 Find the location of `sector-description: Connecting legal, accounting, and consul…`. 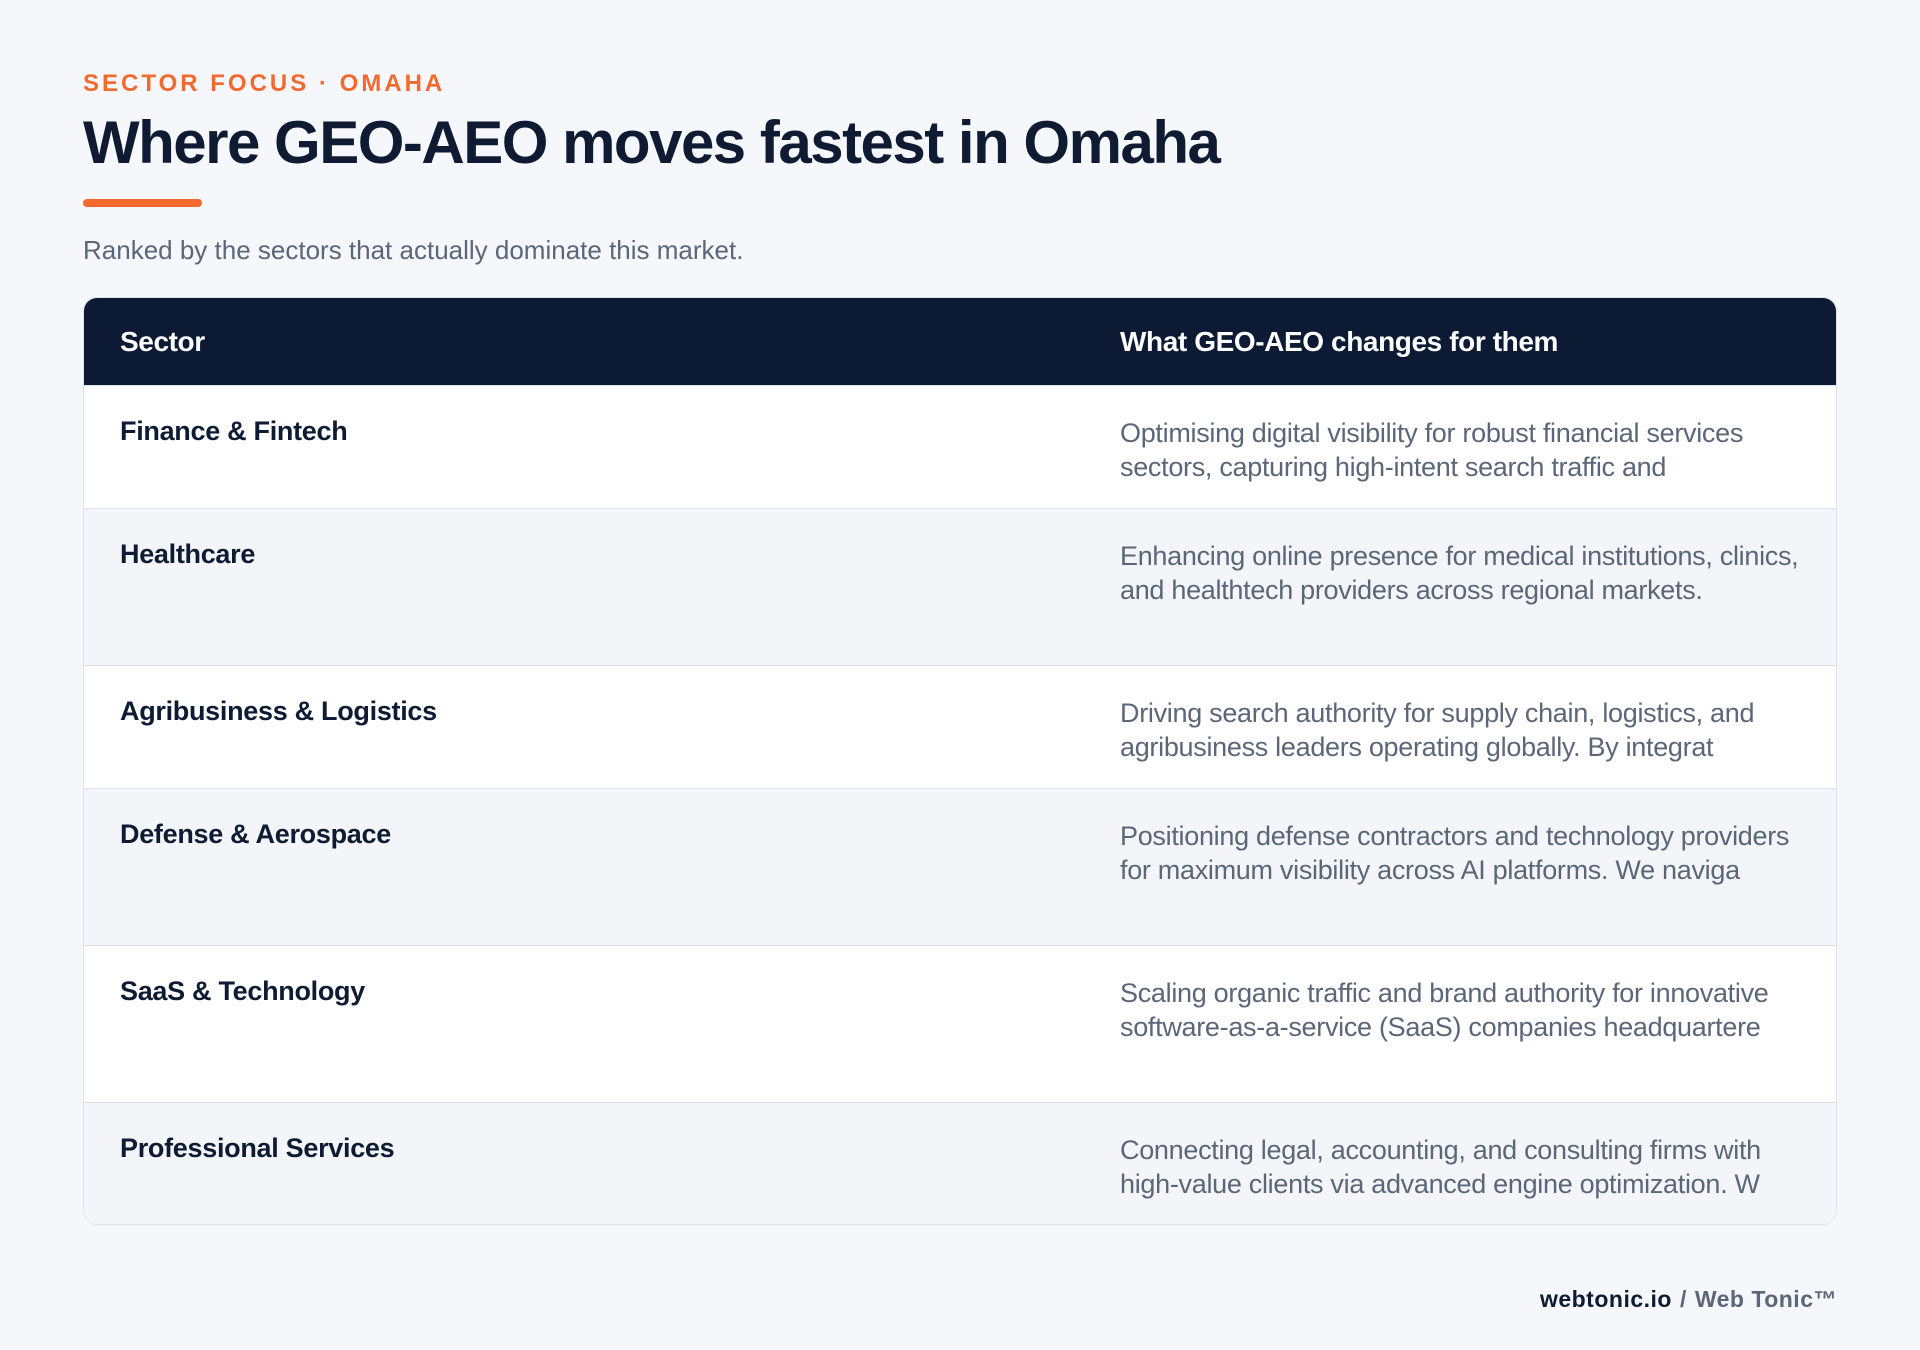

sector-description: Connecting legal, accounting, and consul… is located at coordinates (1440, 1167).